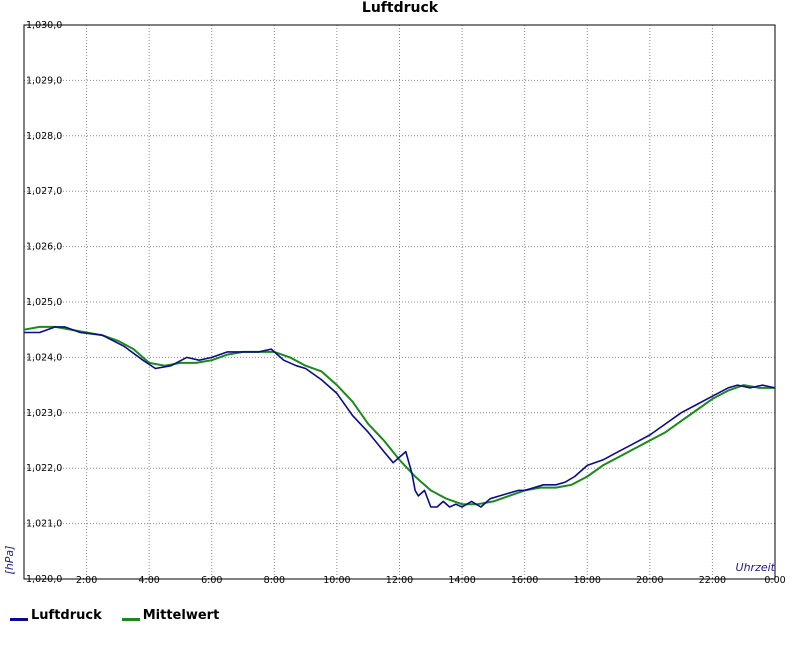  What do you see at coordinates (86, 580) in the screenshot?
I see `x-tick-label: 2:00` at bounding box center [86, 580].